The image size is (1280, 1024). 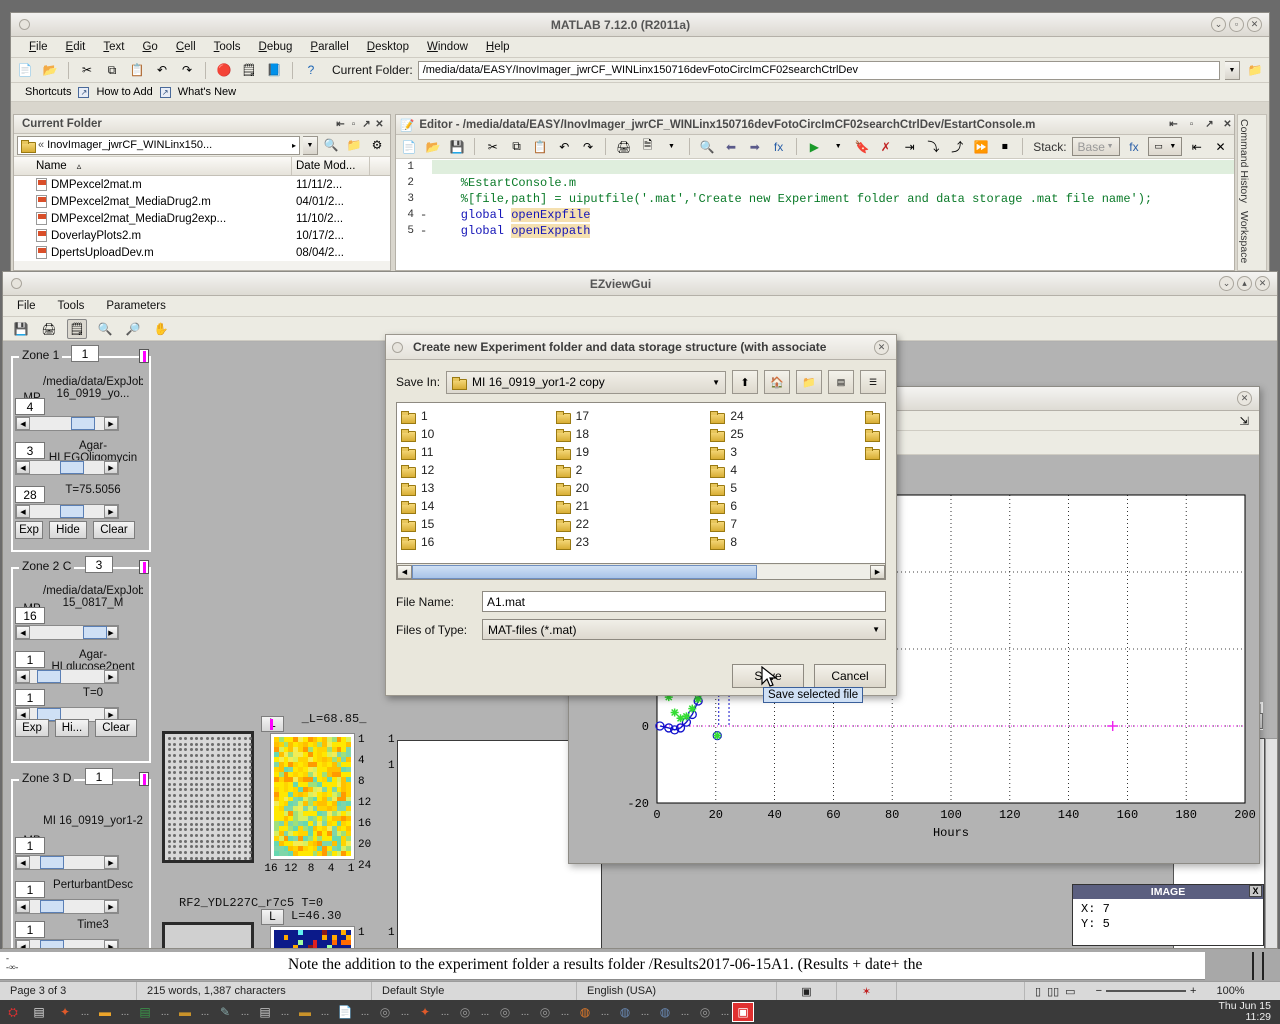 I want to click on zone-2-slider-1: ◀ ▶, so click(x=67, y=632).